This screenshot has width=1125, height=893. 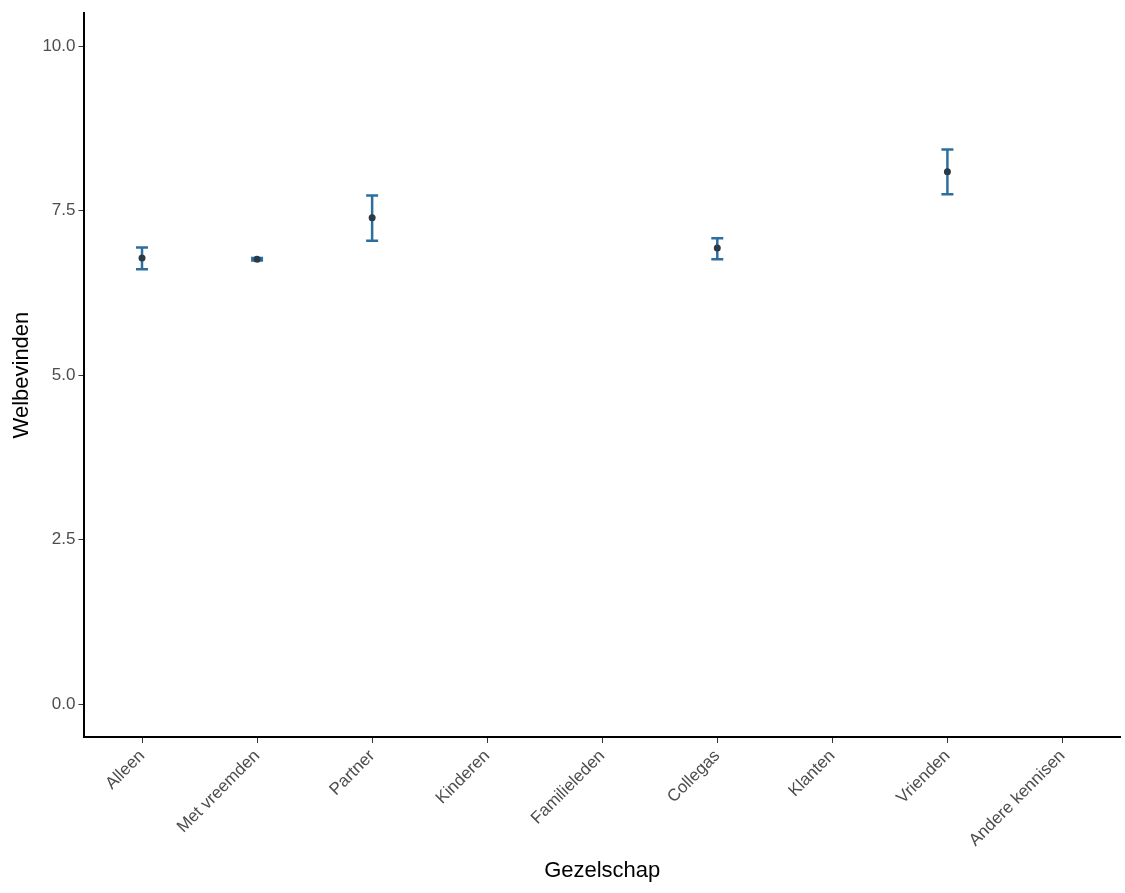 I want to click on y-tick-label: 7.5, so click(x=63, y=210).